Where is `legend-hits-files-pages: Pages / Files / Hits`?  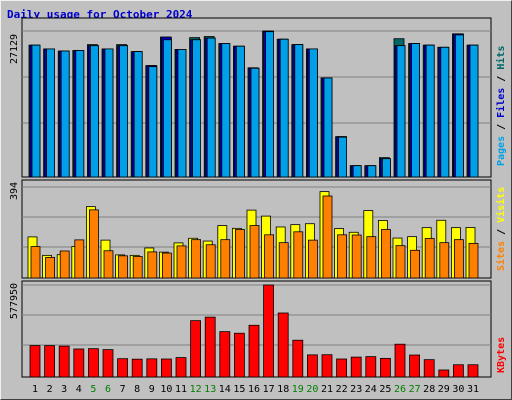
legend-hits-files-pages: Pages / Files / Hits is located at coordinates (501, 106).